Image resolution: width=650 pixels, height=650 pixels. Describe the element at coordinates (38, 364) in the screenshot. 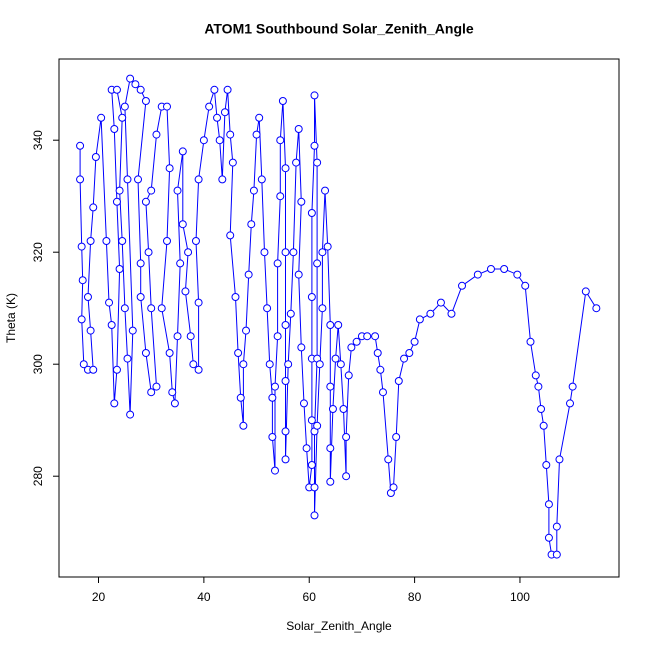

I see `y-tick-label: 300` at that location.